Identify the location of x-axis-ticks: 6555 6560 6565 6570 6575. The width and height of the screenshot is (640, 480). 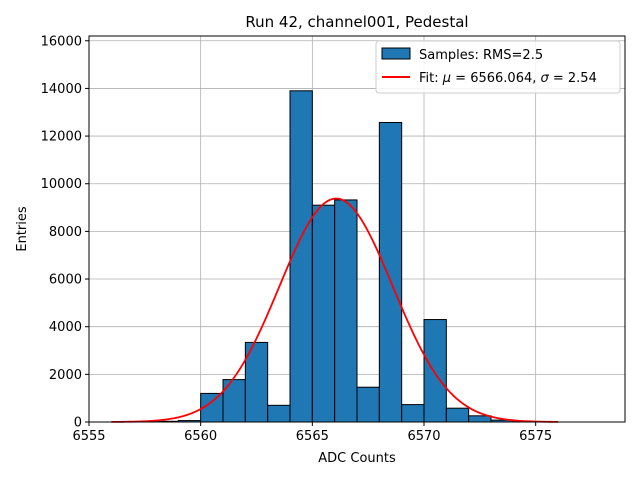
(312, 433).